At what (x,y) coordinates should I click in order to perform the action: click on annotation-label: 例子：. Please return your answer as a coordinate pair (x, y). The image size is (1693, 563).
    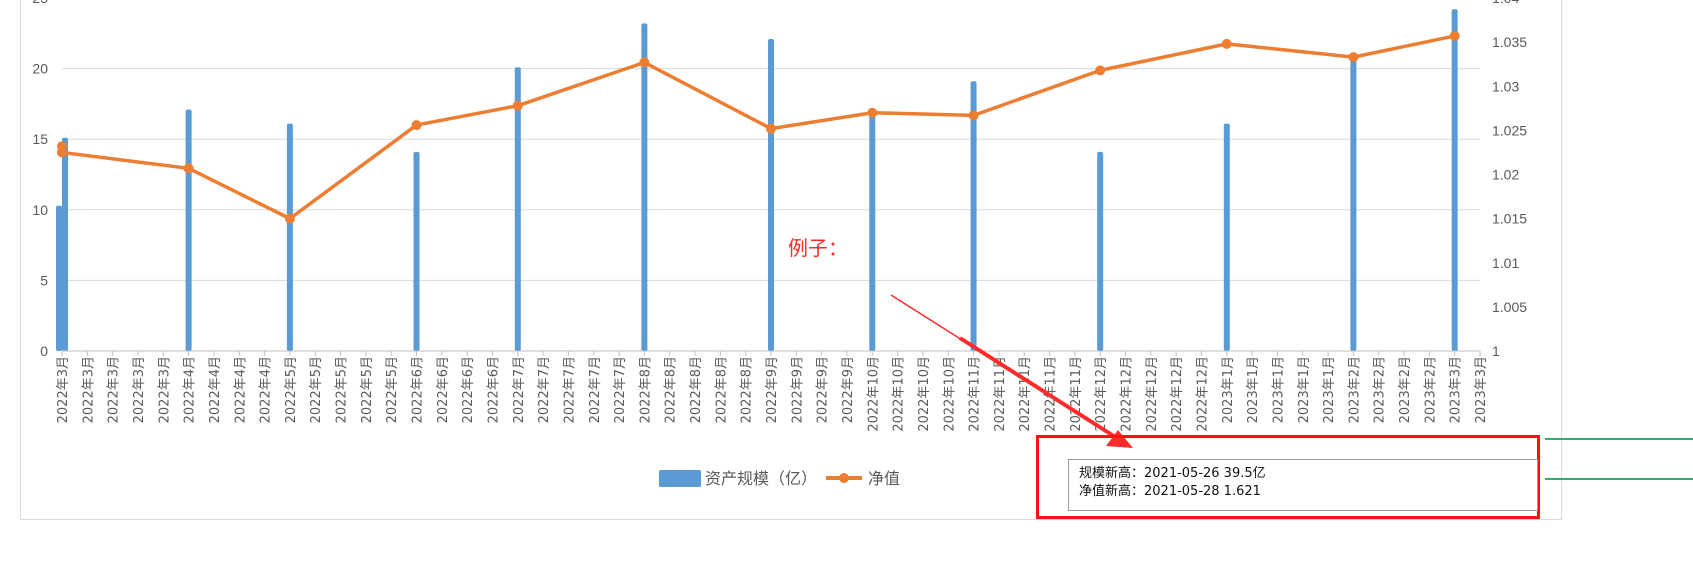
    Looking at the image, I should click on (818, 248).